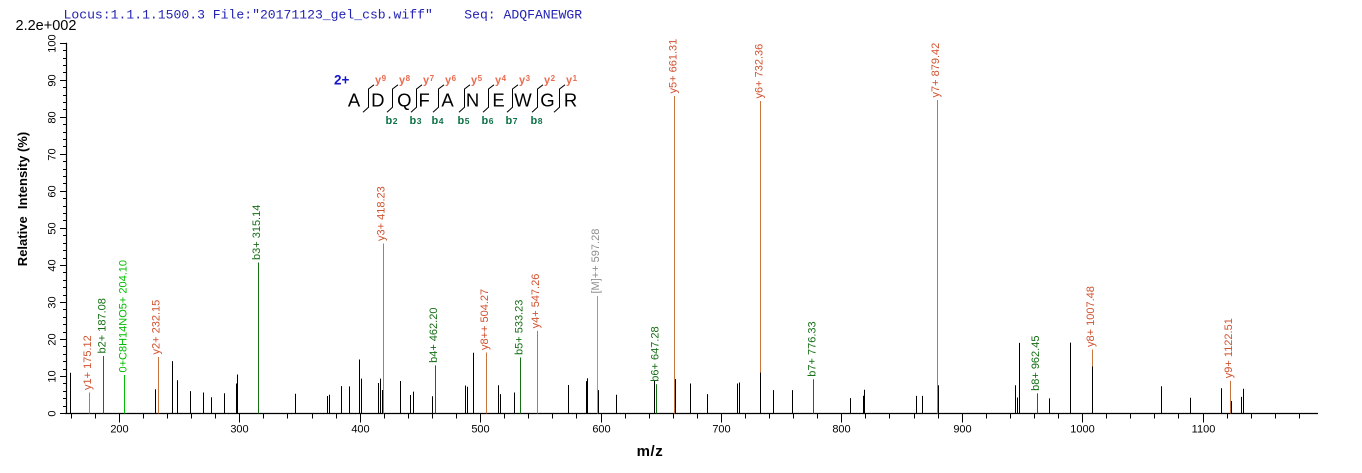 The width and height of the screenshot is (1362, 473). Describe the element at coordinates (1082, 430) in the screenshot. I see `svg-text: 1000` at that location.